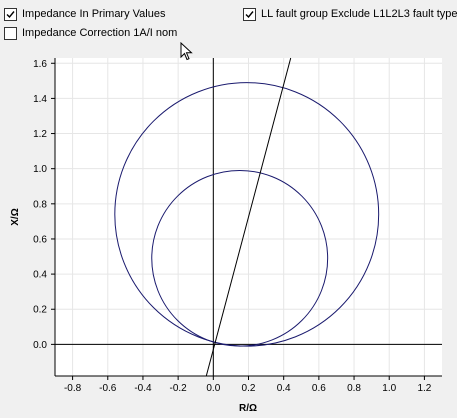  Describe the element at coordinates (94, 14) in the screenshot. I see `primary-values-label: Impedance In Primary Values` at that location.